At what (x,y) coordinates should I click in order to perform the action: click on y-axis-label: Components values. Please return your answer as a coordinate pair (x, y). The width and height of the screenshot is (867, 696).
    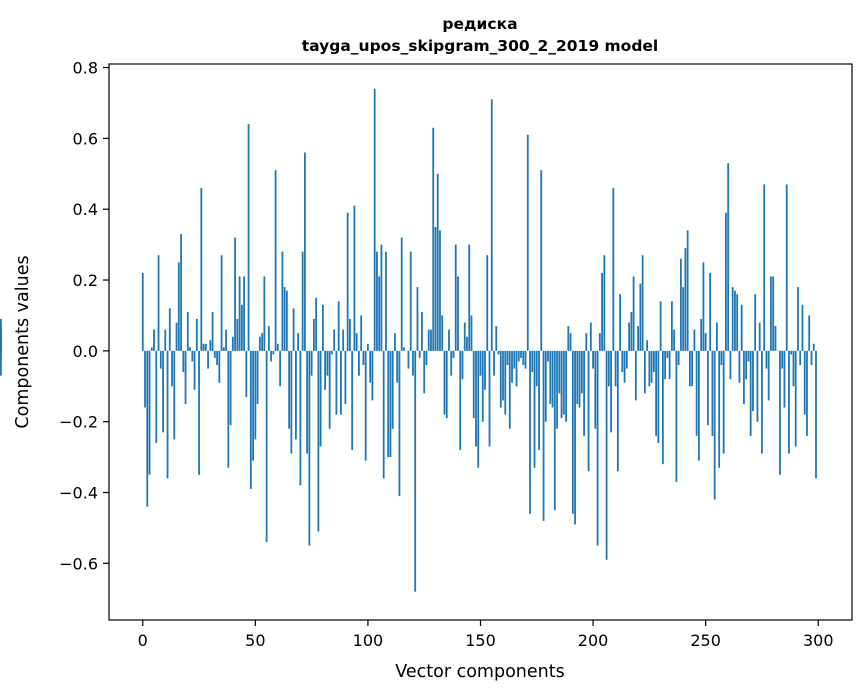
    Looking at the image, I should click on (23, 341).